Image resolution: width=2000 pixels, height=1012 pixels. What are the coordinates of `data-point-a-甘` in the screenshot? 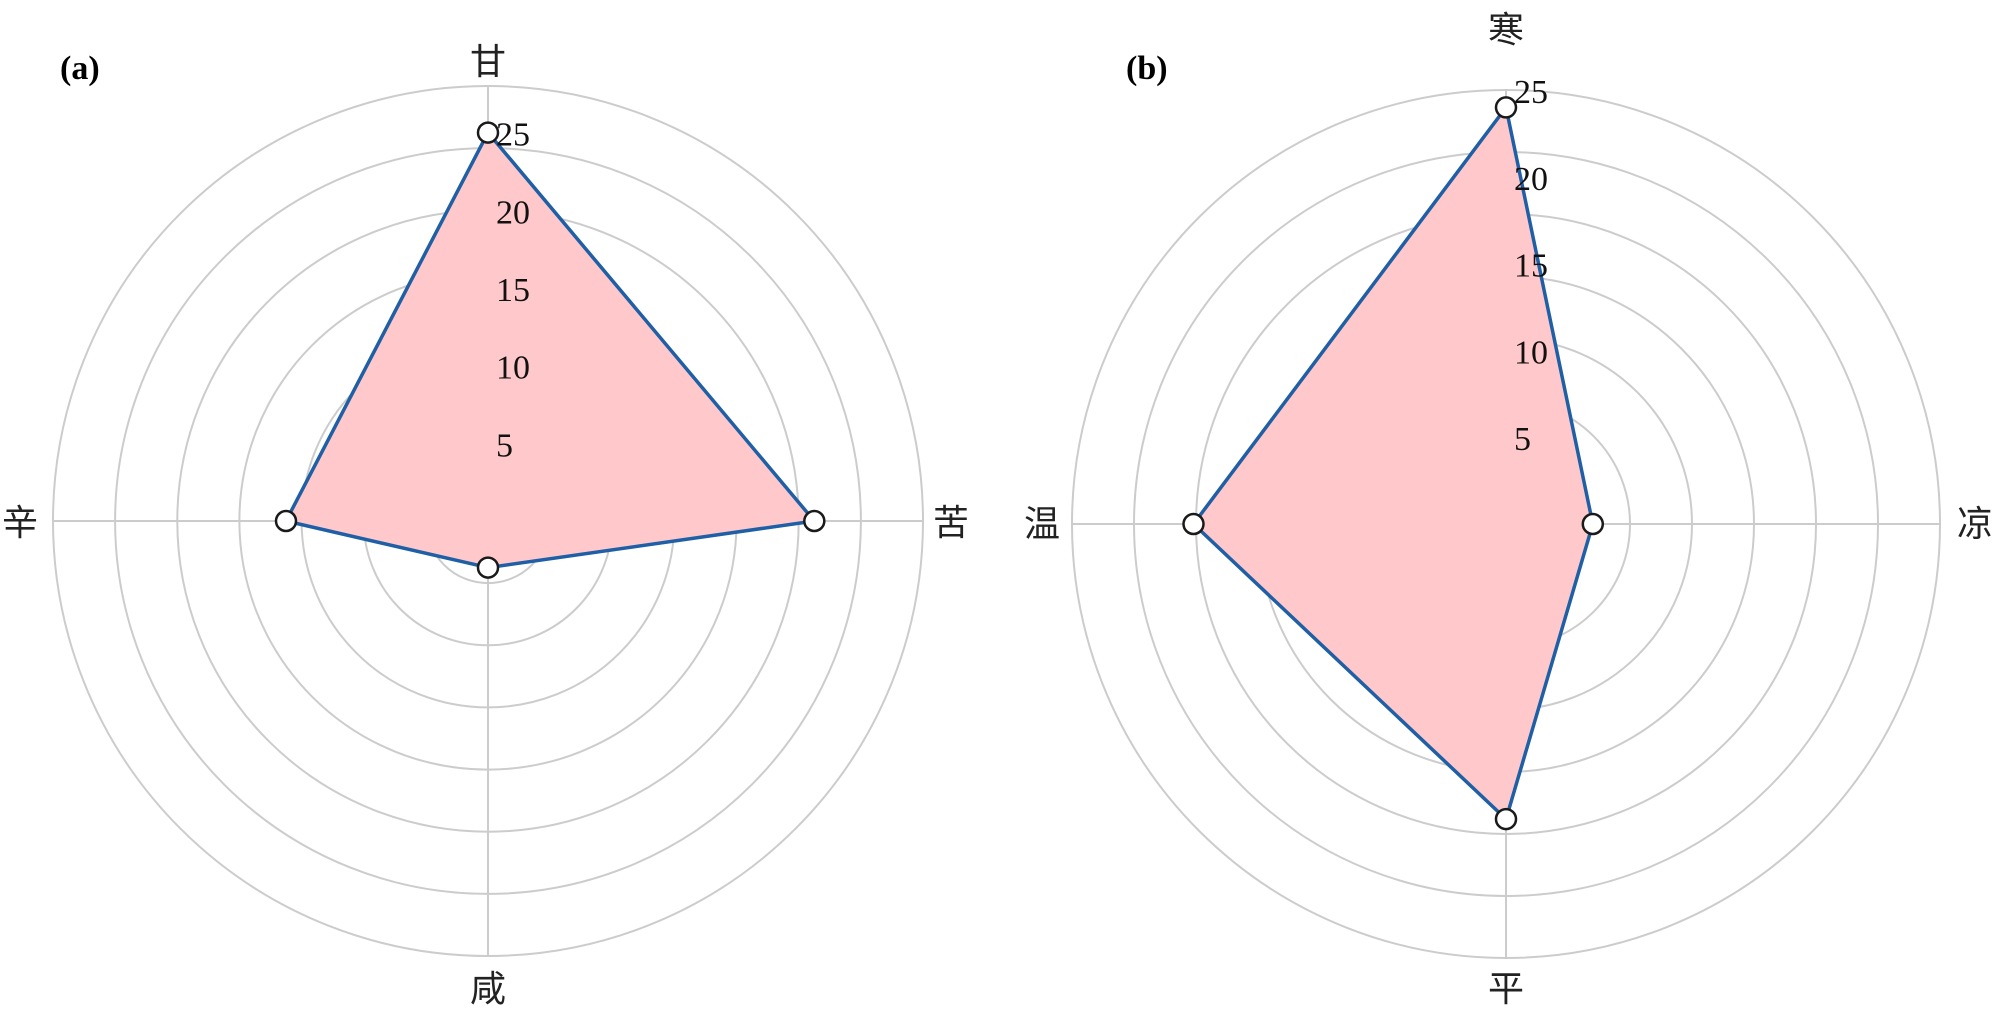 It's located at (488, 132).